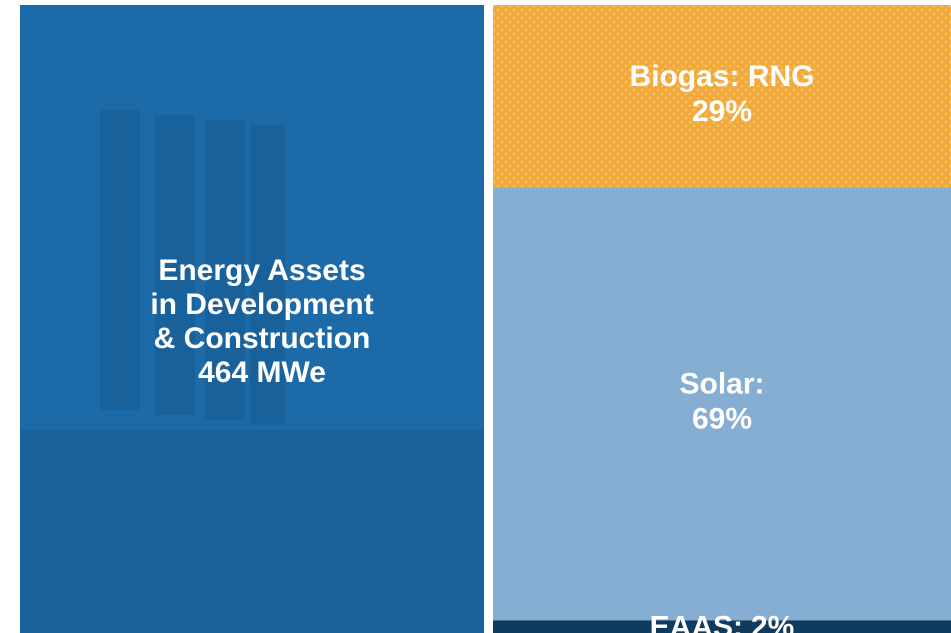 This screenshot has width=951, height=633. Describe the element at coordinates (772, 622) in the screenshot. I see `value-label: 2%` at that location.